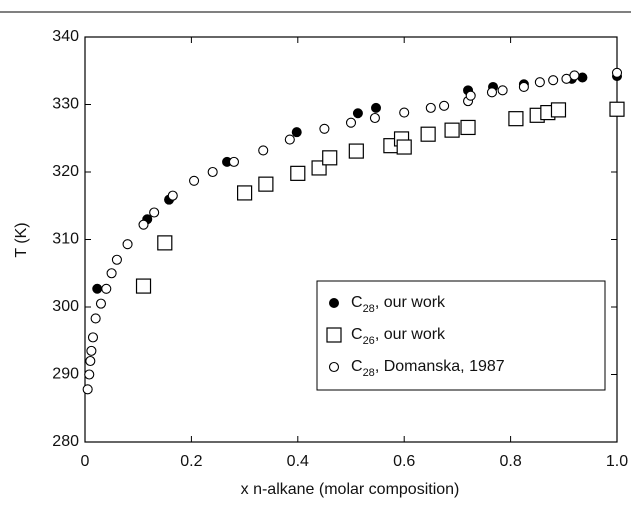 The image size is (631, 507). What do you see at coordinates (65, 441) in the screenshot?
I see `y-tick-label: 280` at bounding box center [65, 441].